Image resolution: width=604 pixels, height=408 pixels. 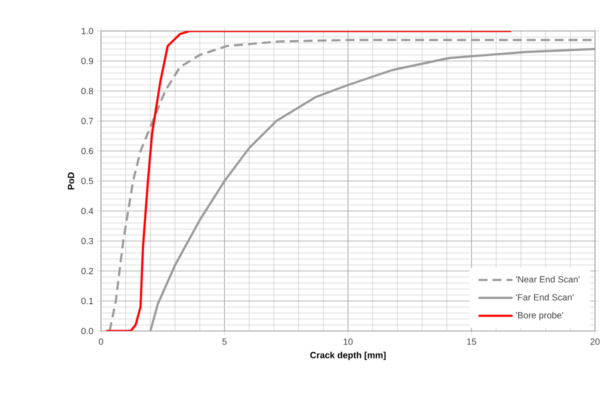 I want to click on y-tick-label: 0.9, so click(x=87, y=61).